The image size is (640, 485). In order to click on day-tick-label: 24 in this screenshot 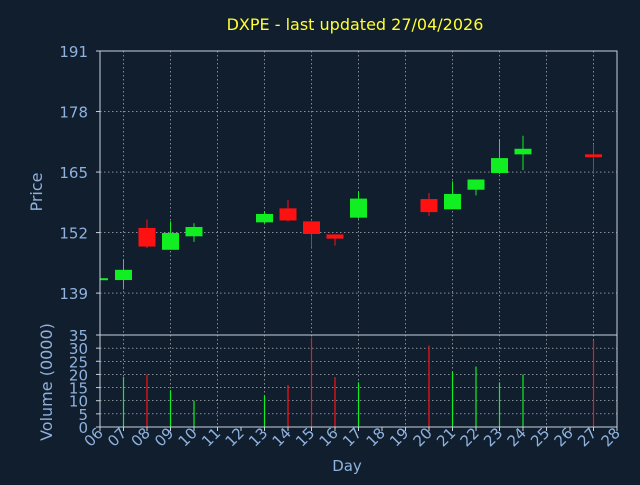, I will do `click(517, 437)`.